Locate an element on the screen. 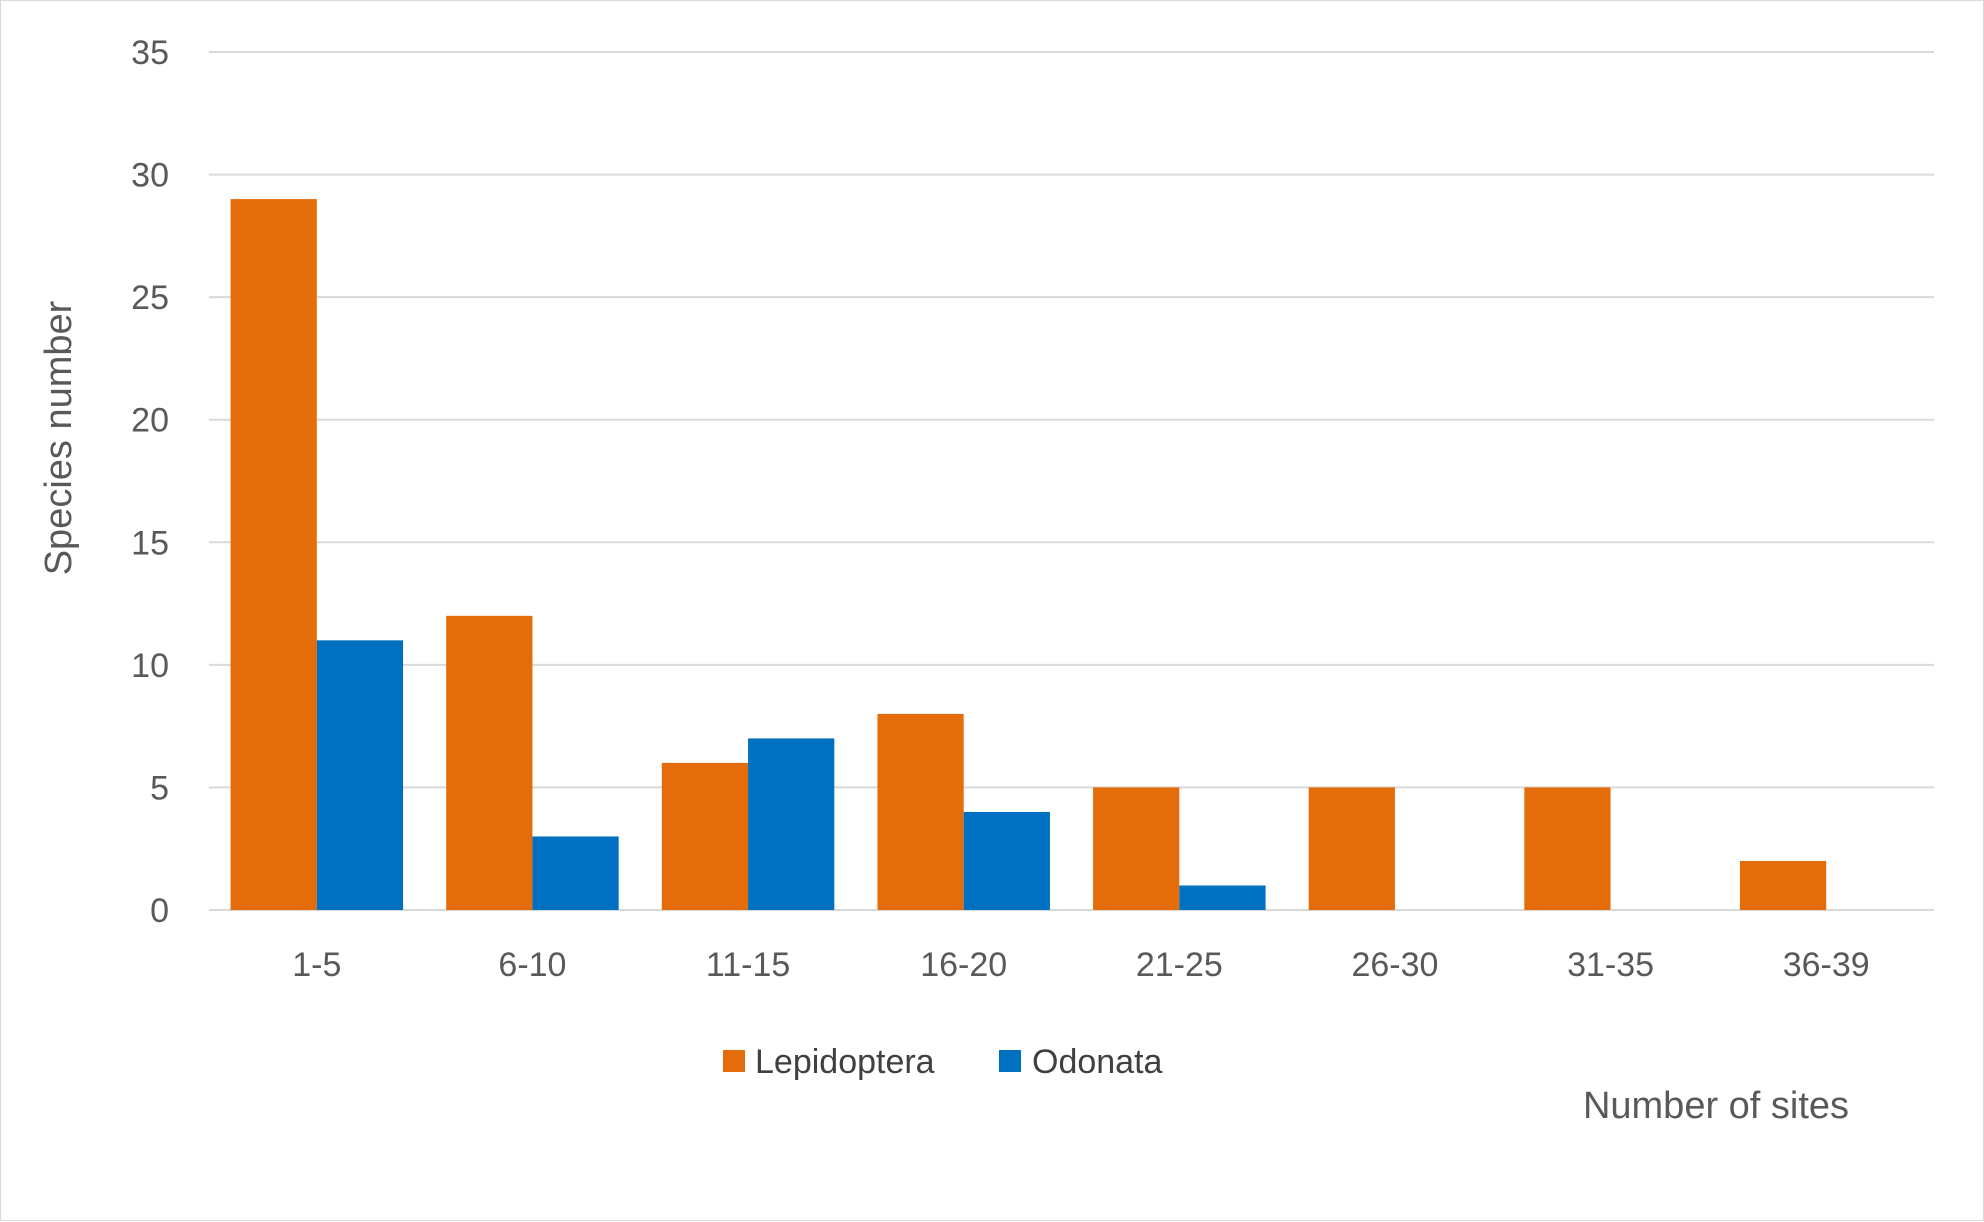  legend-swatch-lepidoptera is located at coordinates (734, 1061).